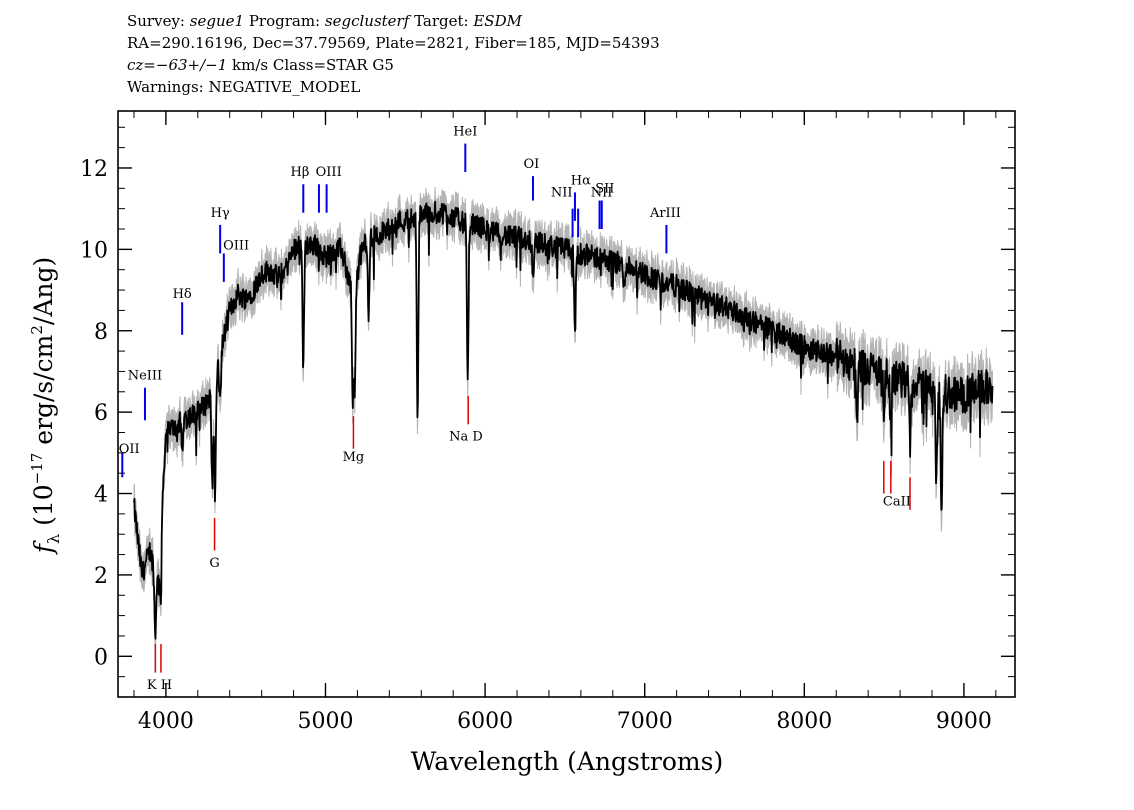 This screenshot has width=1134, height=810. Describe the element at coordinates (531, 164) in the screenshot. I see `spectral-line-label: OI` at that location.